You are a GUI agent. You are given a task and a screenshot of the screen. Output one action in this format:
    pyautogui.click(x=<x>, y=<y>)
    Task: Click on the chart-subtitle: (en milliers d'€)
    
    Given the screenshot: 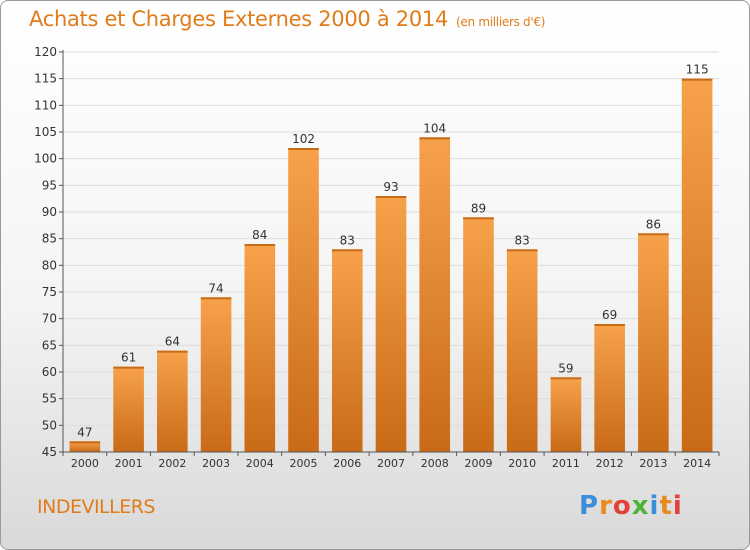 What is the action you would take?
    pyautogui.click(x=501, y=22)
    